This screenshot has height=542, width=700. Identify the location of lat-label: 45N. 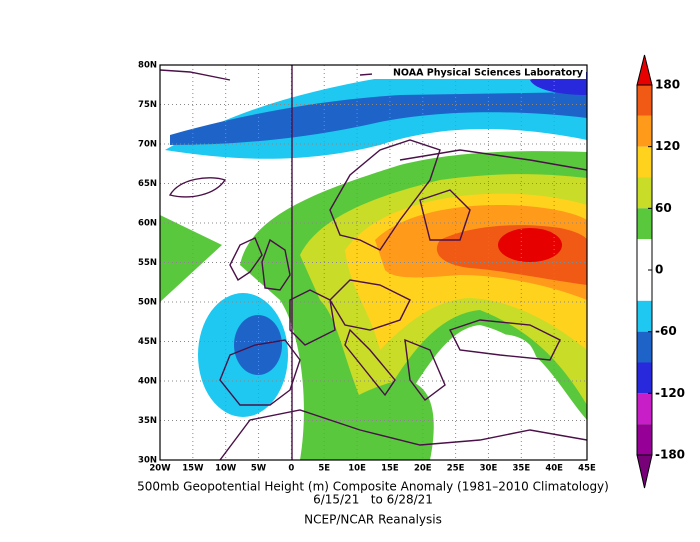
(147, 342).